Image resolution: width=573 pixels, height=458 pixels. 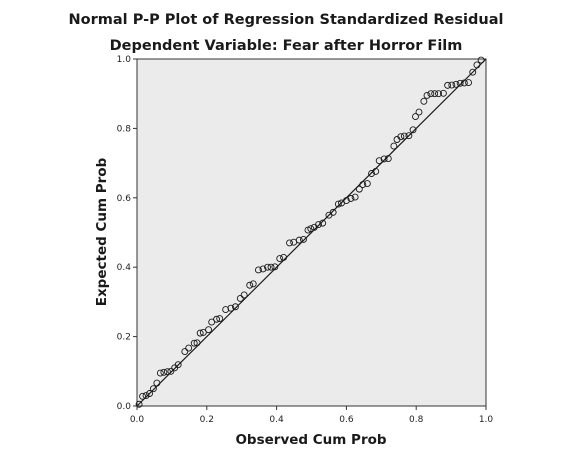 I want to click on y-tick-label: 0.6, so click(x=124, y=199).